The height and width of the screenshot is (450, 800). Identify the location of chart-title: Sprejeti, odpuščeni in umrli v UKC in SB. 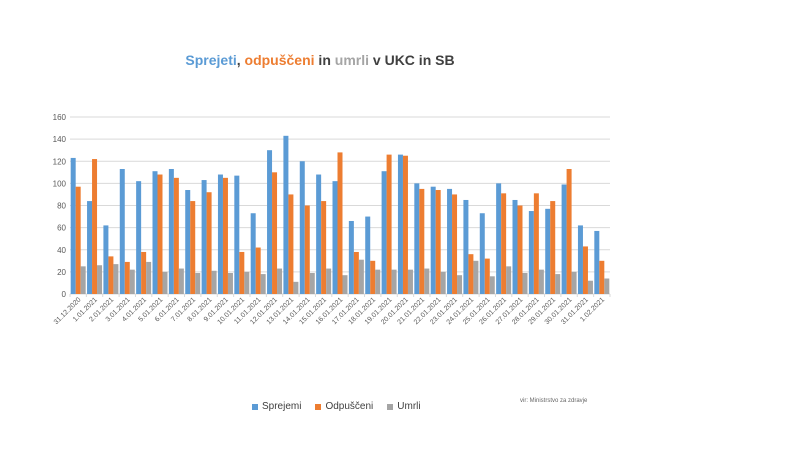
(320, 60).